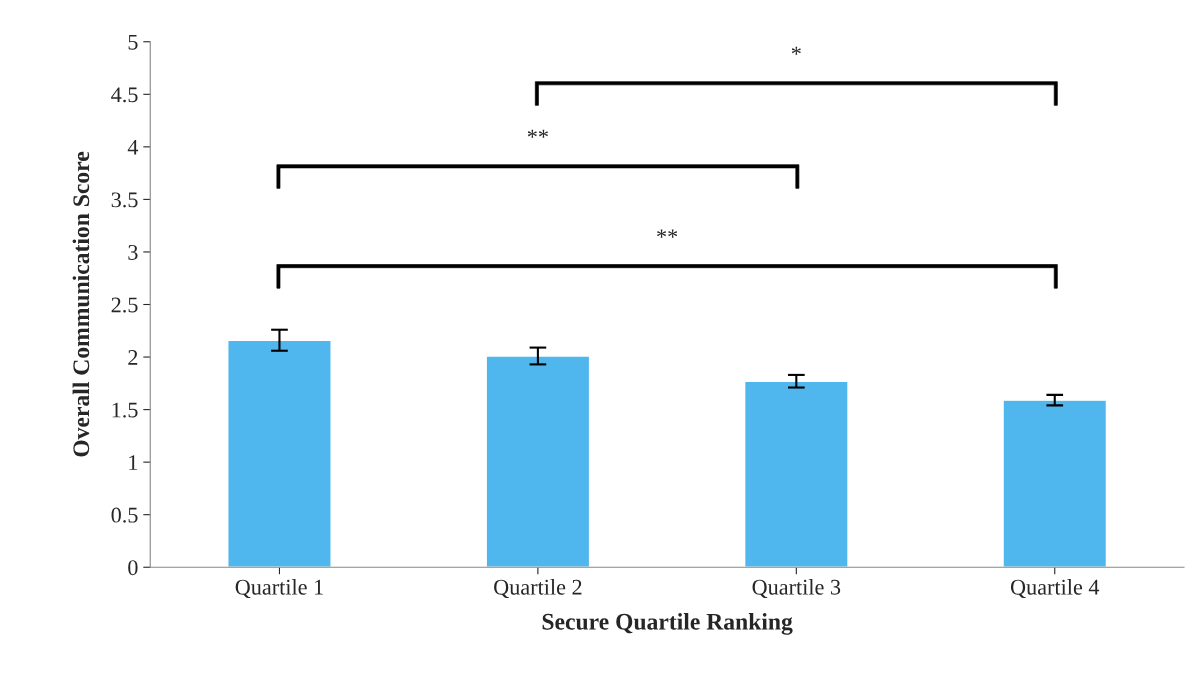 Image resolution: width=1202 pixels, height=696 pixels. I want to click on x-tick-label: Quartile 1, so click(279, 589).